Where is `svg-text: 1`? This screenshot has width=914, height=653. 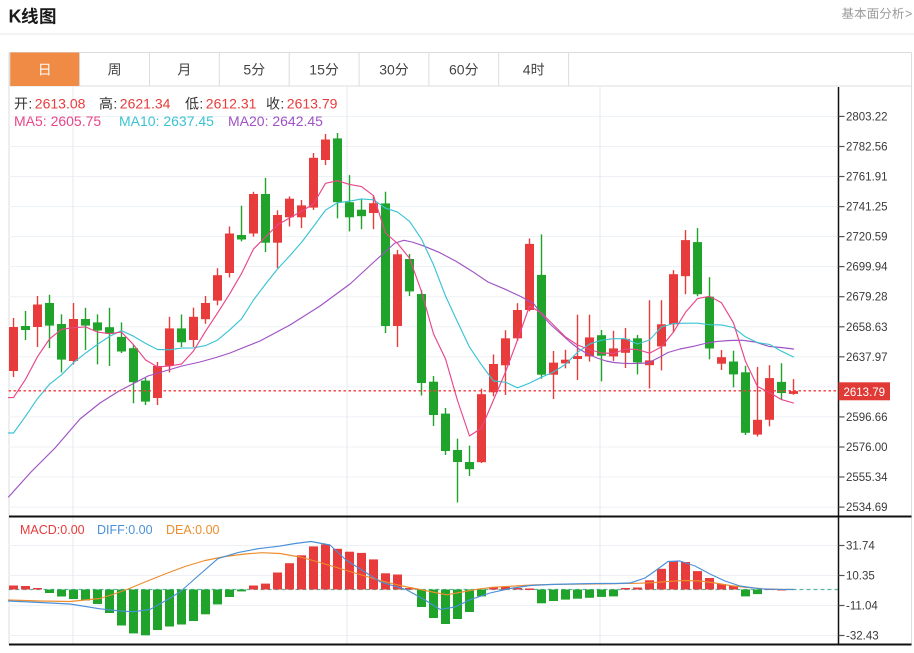
svg-text: 1 is located at coordinates (313, 70).